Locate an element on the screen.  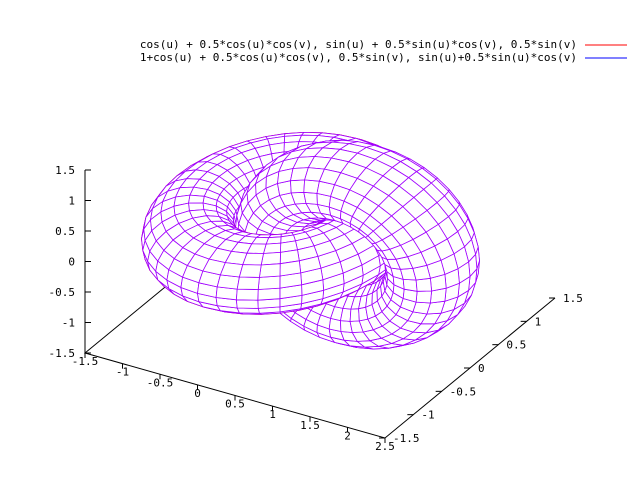
y-axis-tick-label: 0.5 is located at coordinates (516, 345).